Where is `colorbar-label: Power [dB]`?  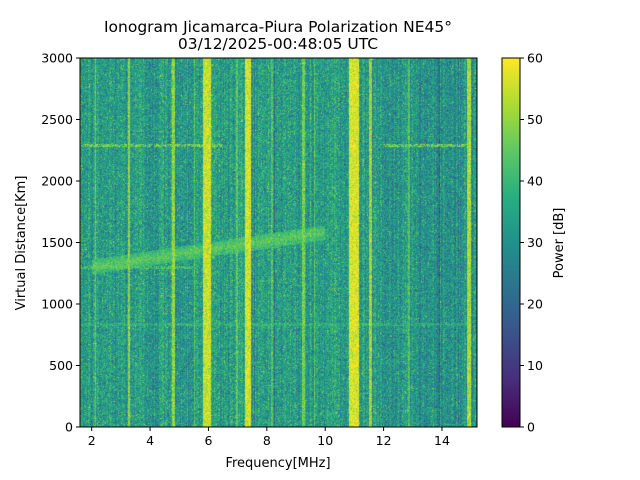
colorbar-label: Power [dB] is located at coordinates (559, 243).